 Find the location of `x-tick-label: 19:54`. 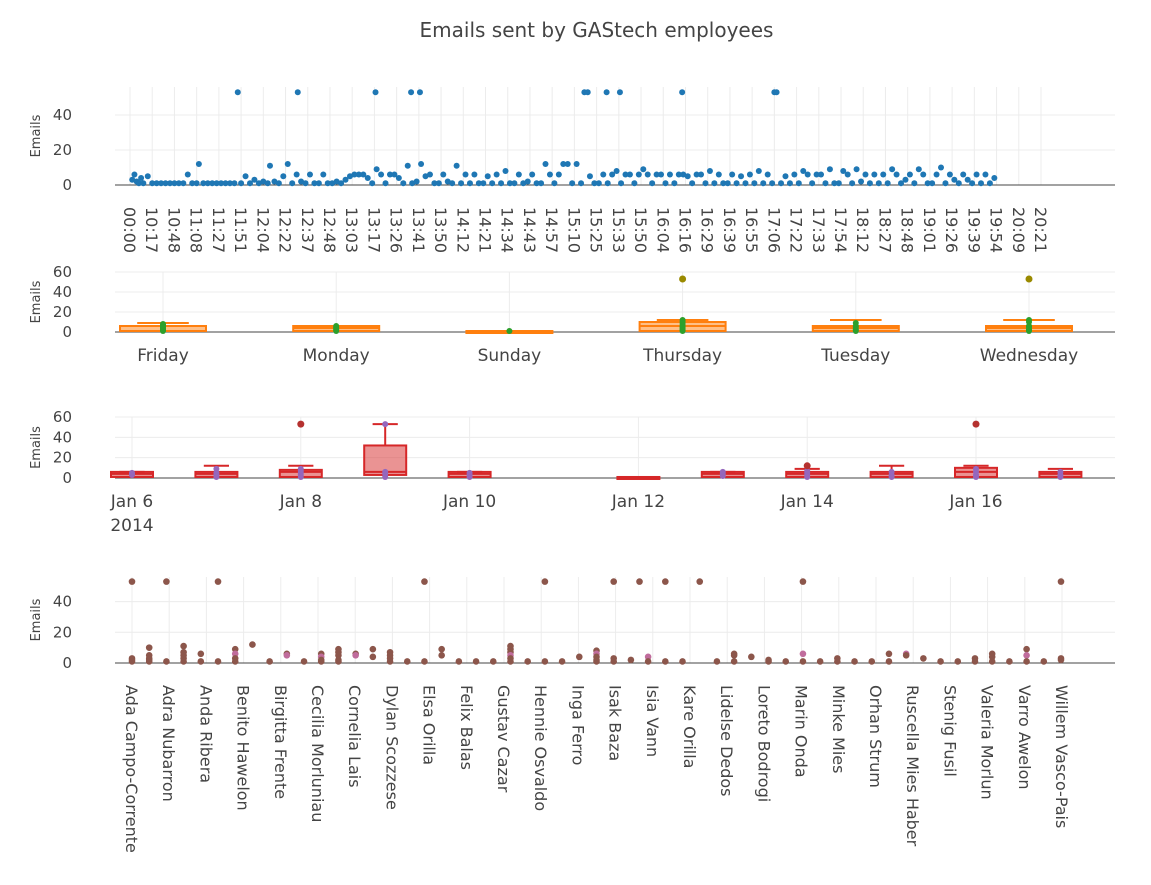

x-tick-label: 19:54 is located at coordinates (996, 230).